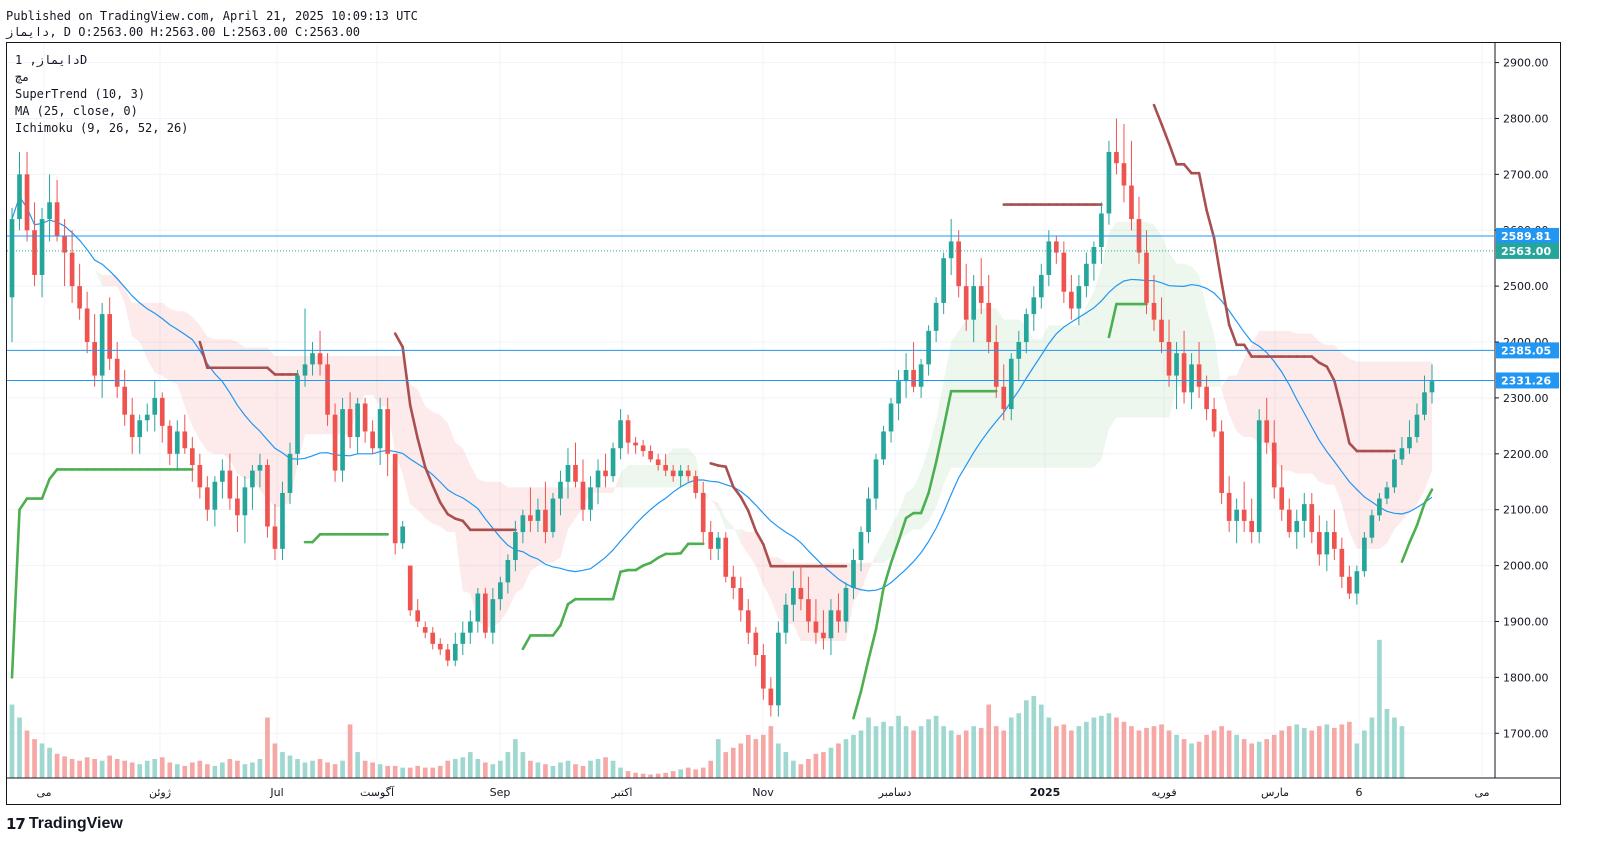 This screenshot has width=1598, height=858. I want to click on legend-ichimoku: Ichimoku (9, 26, 52, 26), so click(102, 128).